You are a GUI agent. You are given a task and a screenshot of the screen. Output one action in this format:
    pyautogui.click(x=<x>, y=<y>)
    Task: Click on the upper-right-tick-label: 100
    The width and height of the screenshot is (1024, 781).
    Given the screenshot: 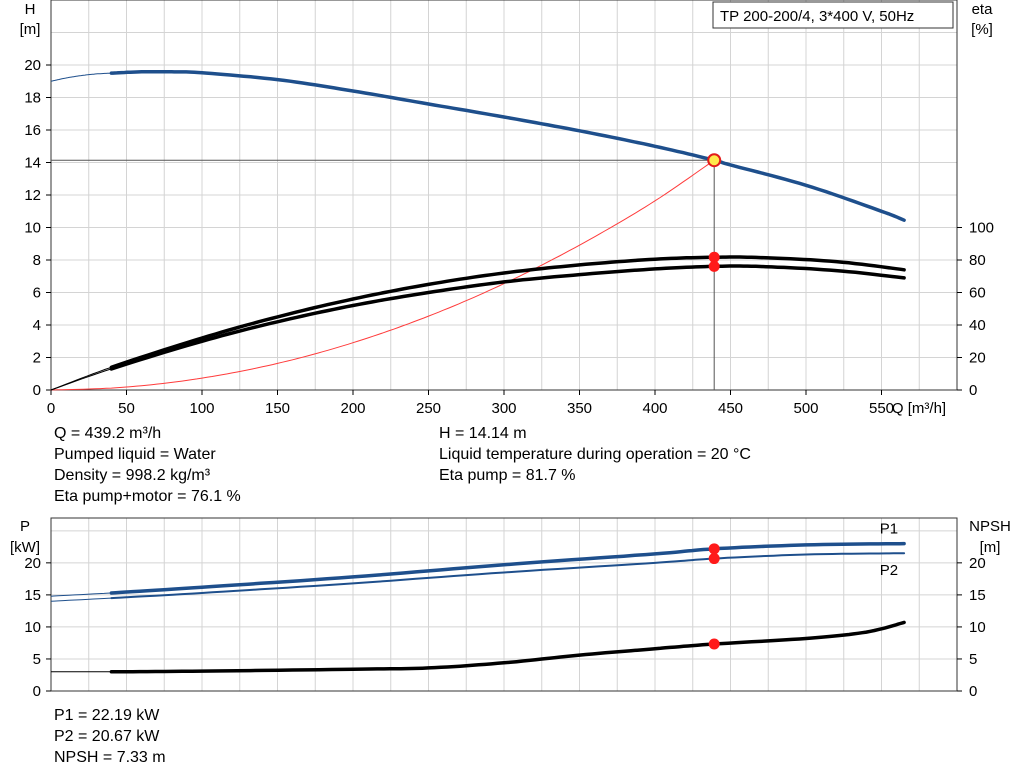 What is the action you would take?
    pyautogui.click(x=981, y=228)
    